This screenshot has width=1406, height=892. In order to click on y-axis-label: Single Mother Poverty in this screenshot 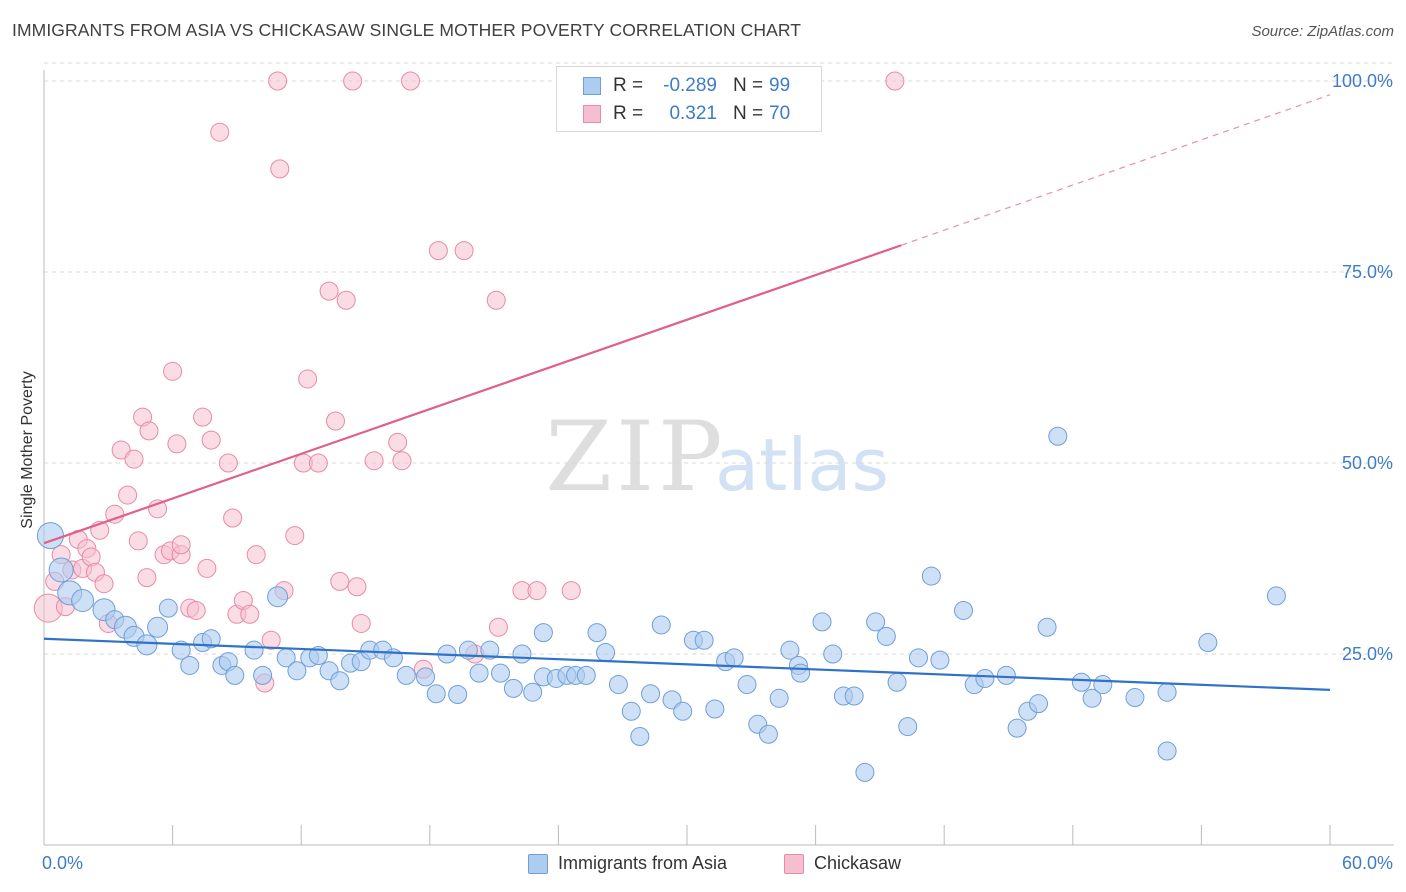, I will do `click(27, 450)`.